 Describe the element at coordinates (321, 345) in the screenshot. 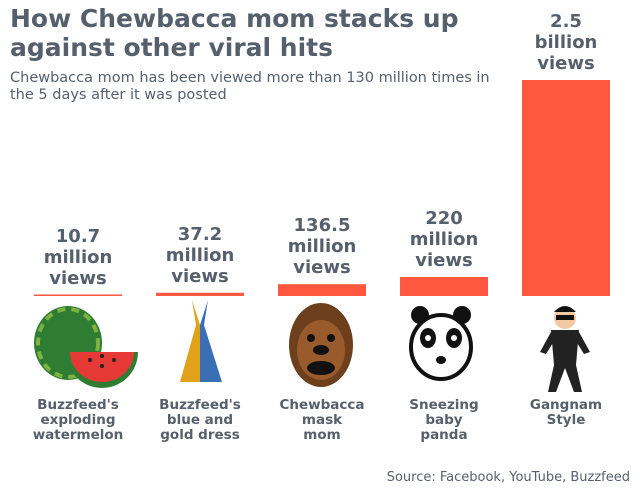

I see `chewbacca-icon` at that location.